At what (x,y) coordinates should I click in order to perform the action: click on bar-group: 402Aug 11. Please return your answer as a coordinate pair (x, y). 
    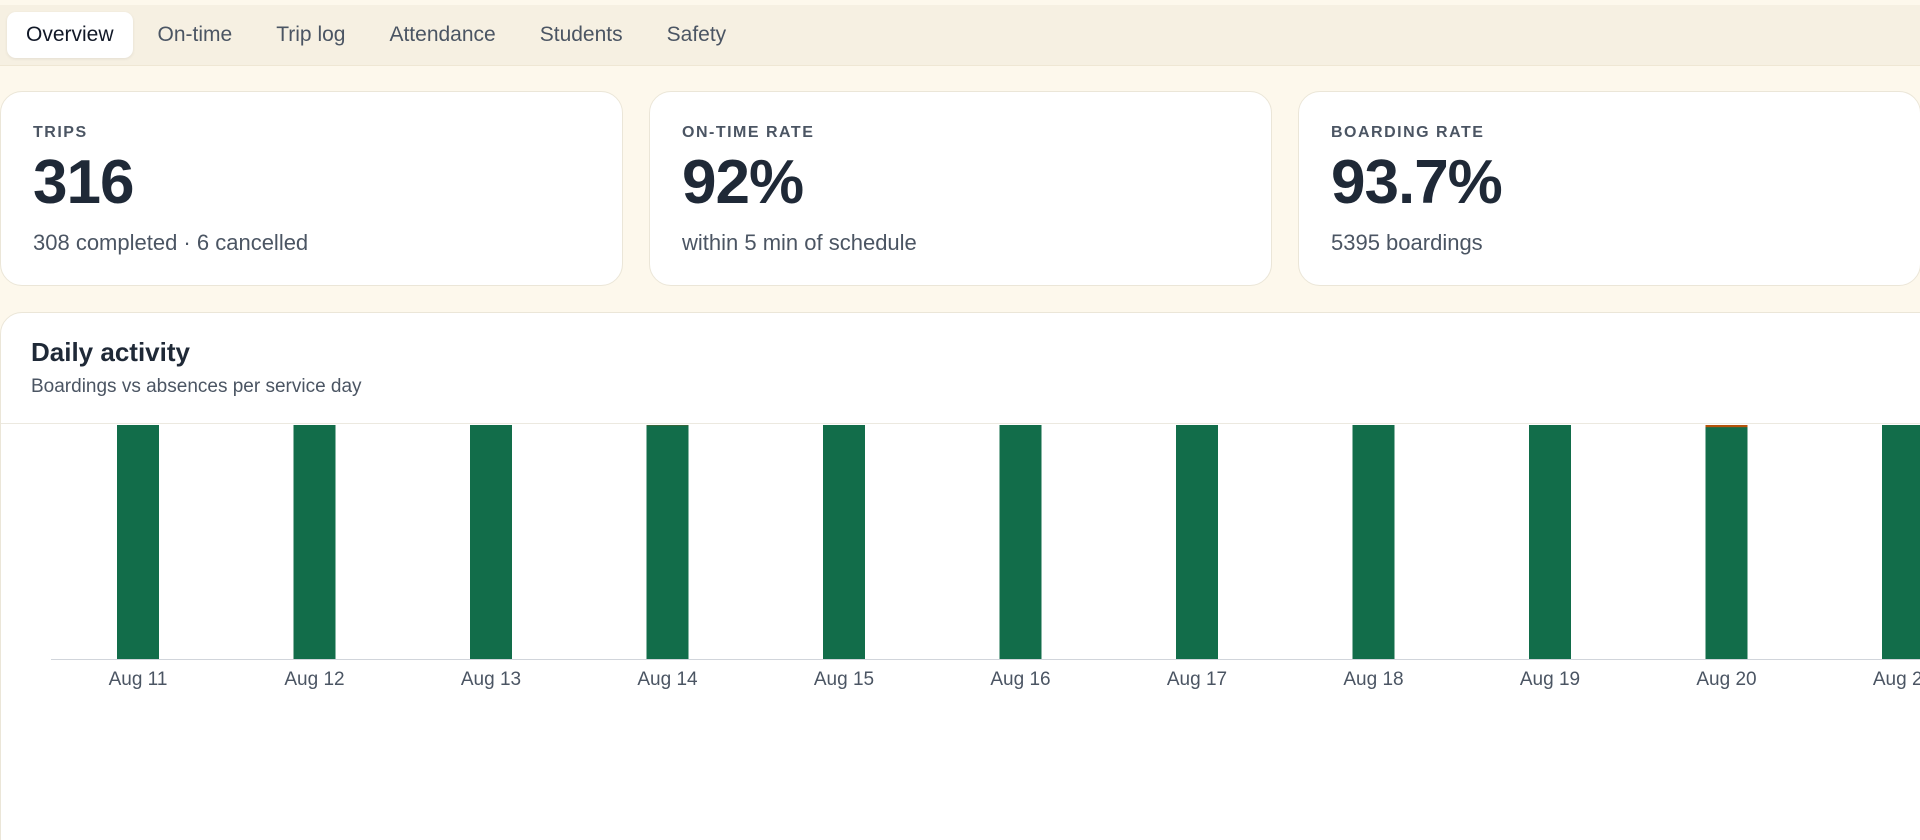
    Looking at the image, I should click on (138, 557).